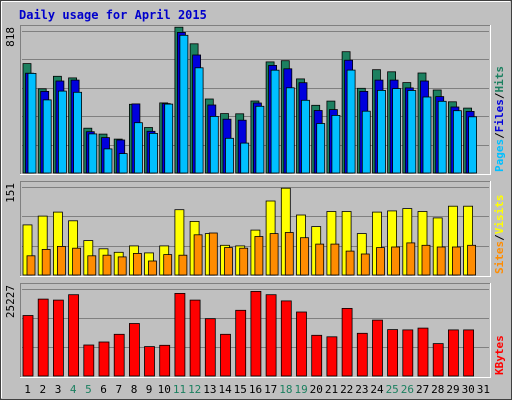  Describe the element at coordinates (499, 215) in the screenshot. I see `legend-visits: Visits` at that location.